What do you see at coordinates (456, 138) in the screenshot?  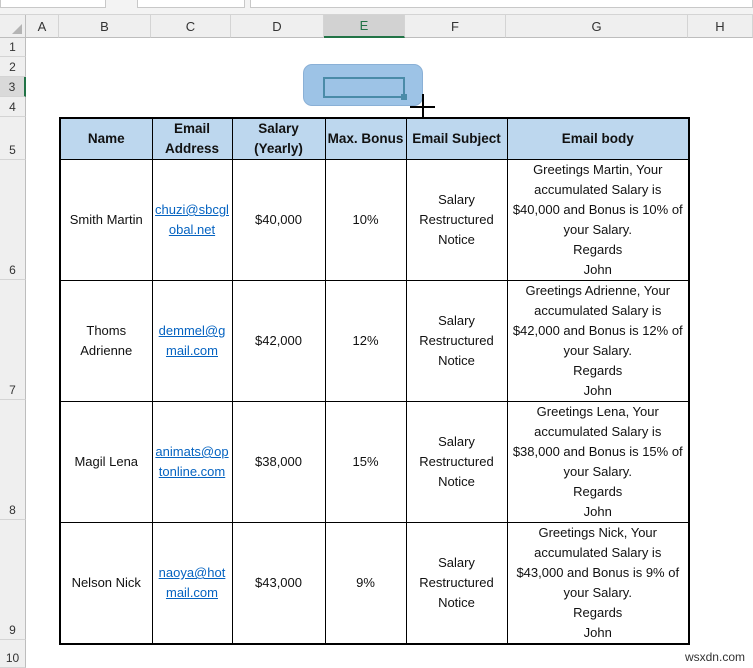 I see `table-header: Email Subject` at bounding box center [456, 138].